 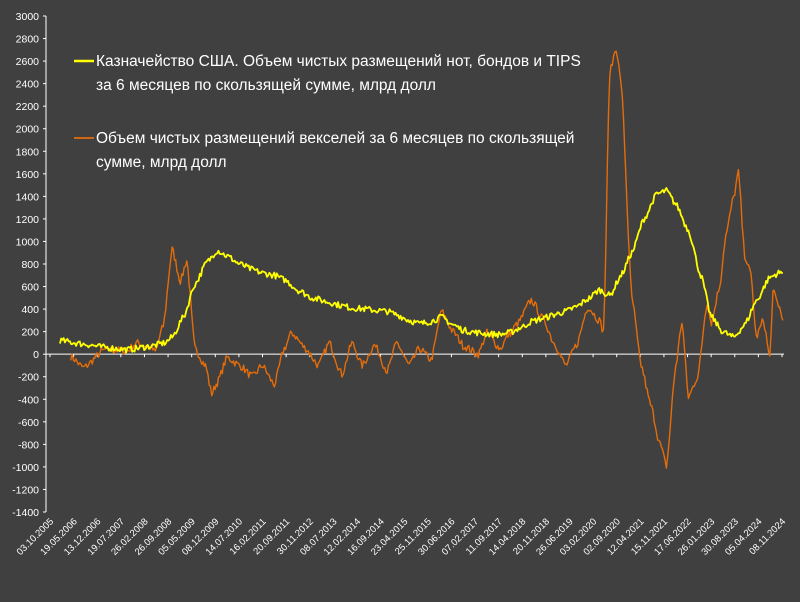 I want to click on y-tick-label: 0, so click(x=36, y=355).